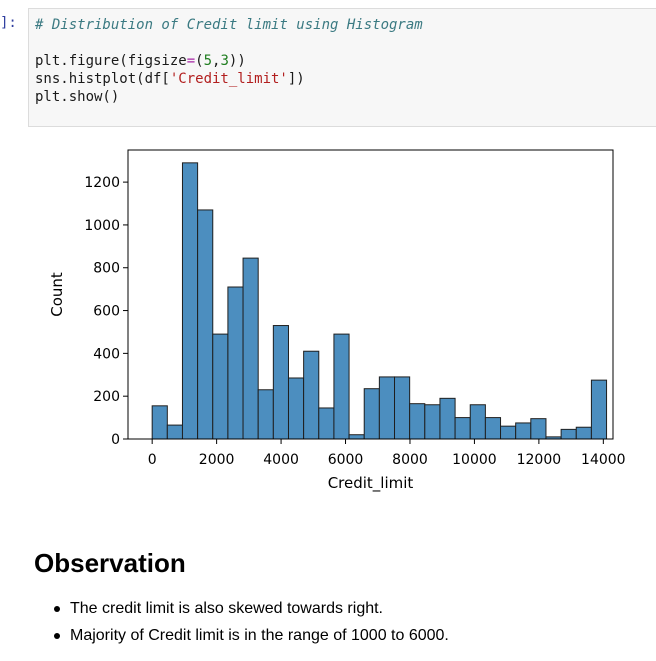  What do you see at coordinates (603, 460) in the screenshot?
I see `x-tick-label: 14000` at bounding box center [603, 460].